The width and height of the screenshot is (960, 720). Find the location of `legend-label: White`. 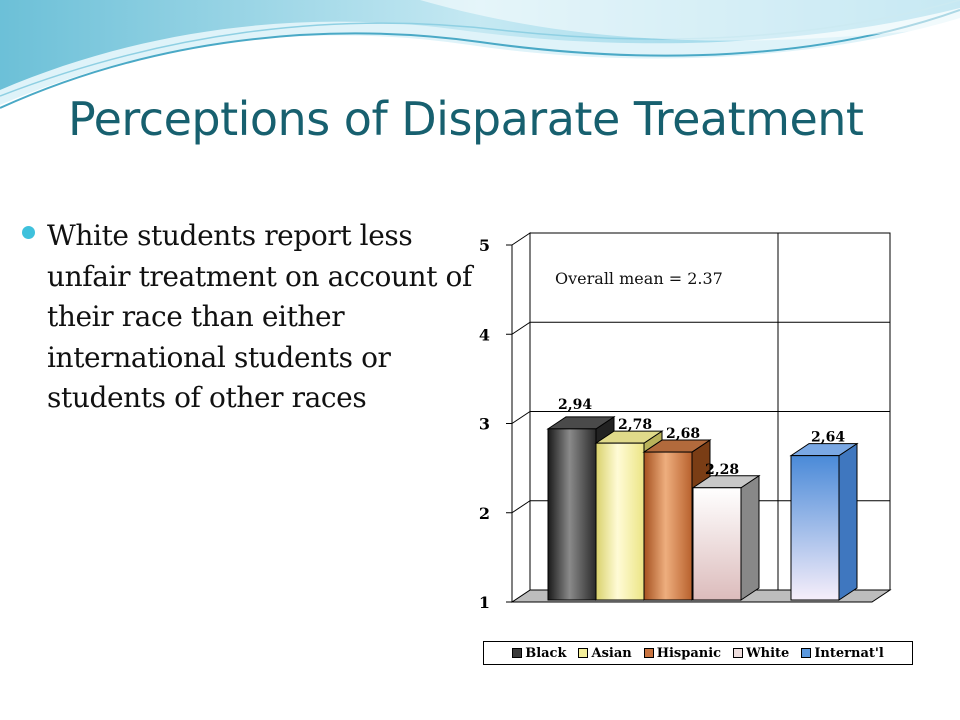

legend-label: White is located at coordinates (768, 653).